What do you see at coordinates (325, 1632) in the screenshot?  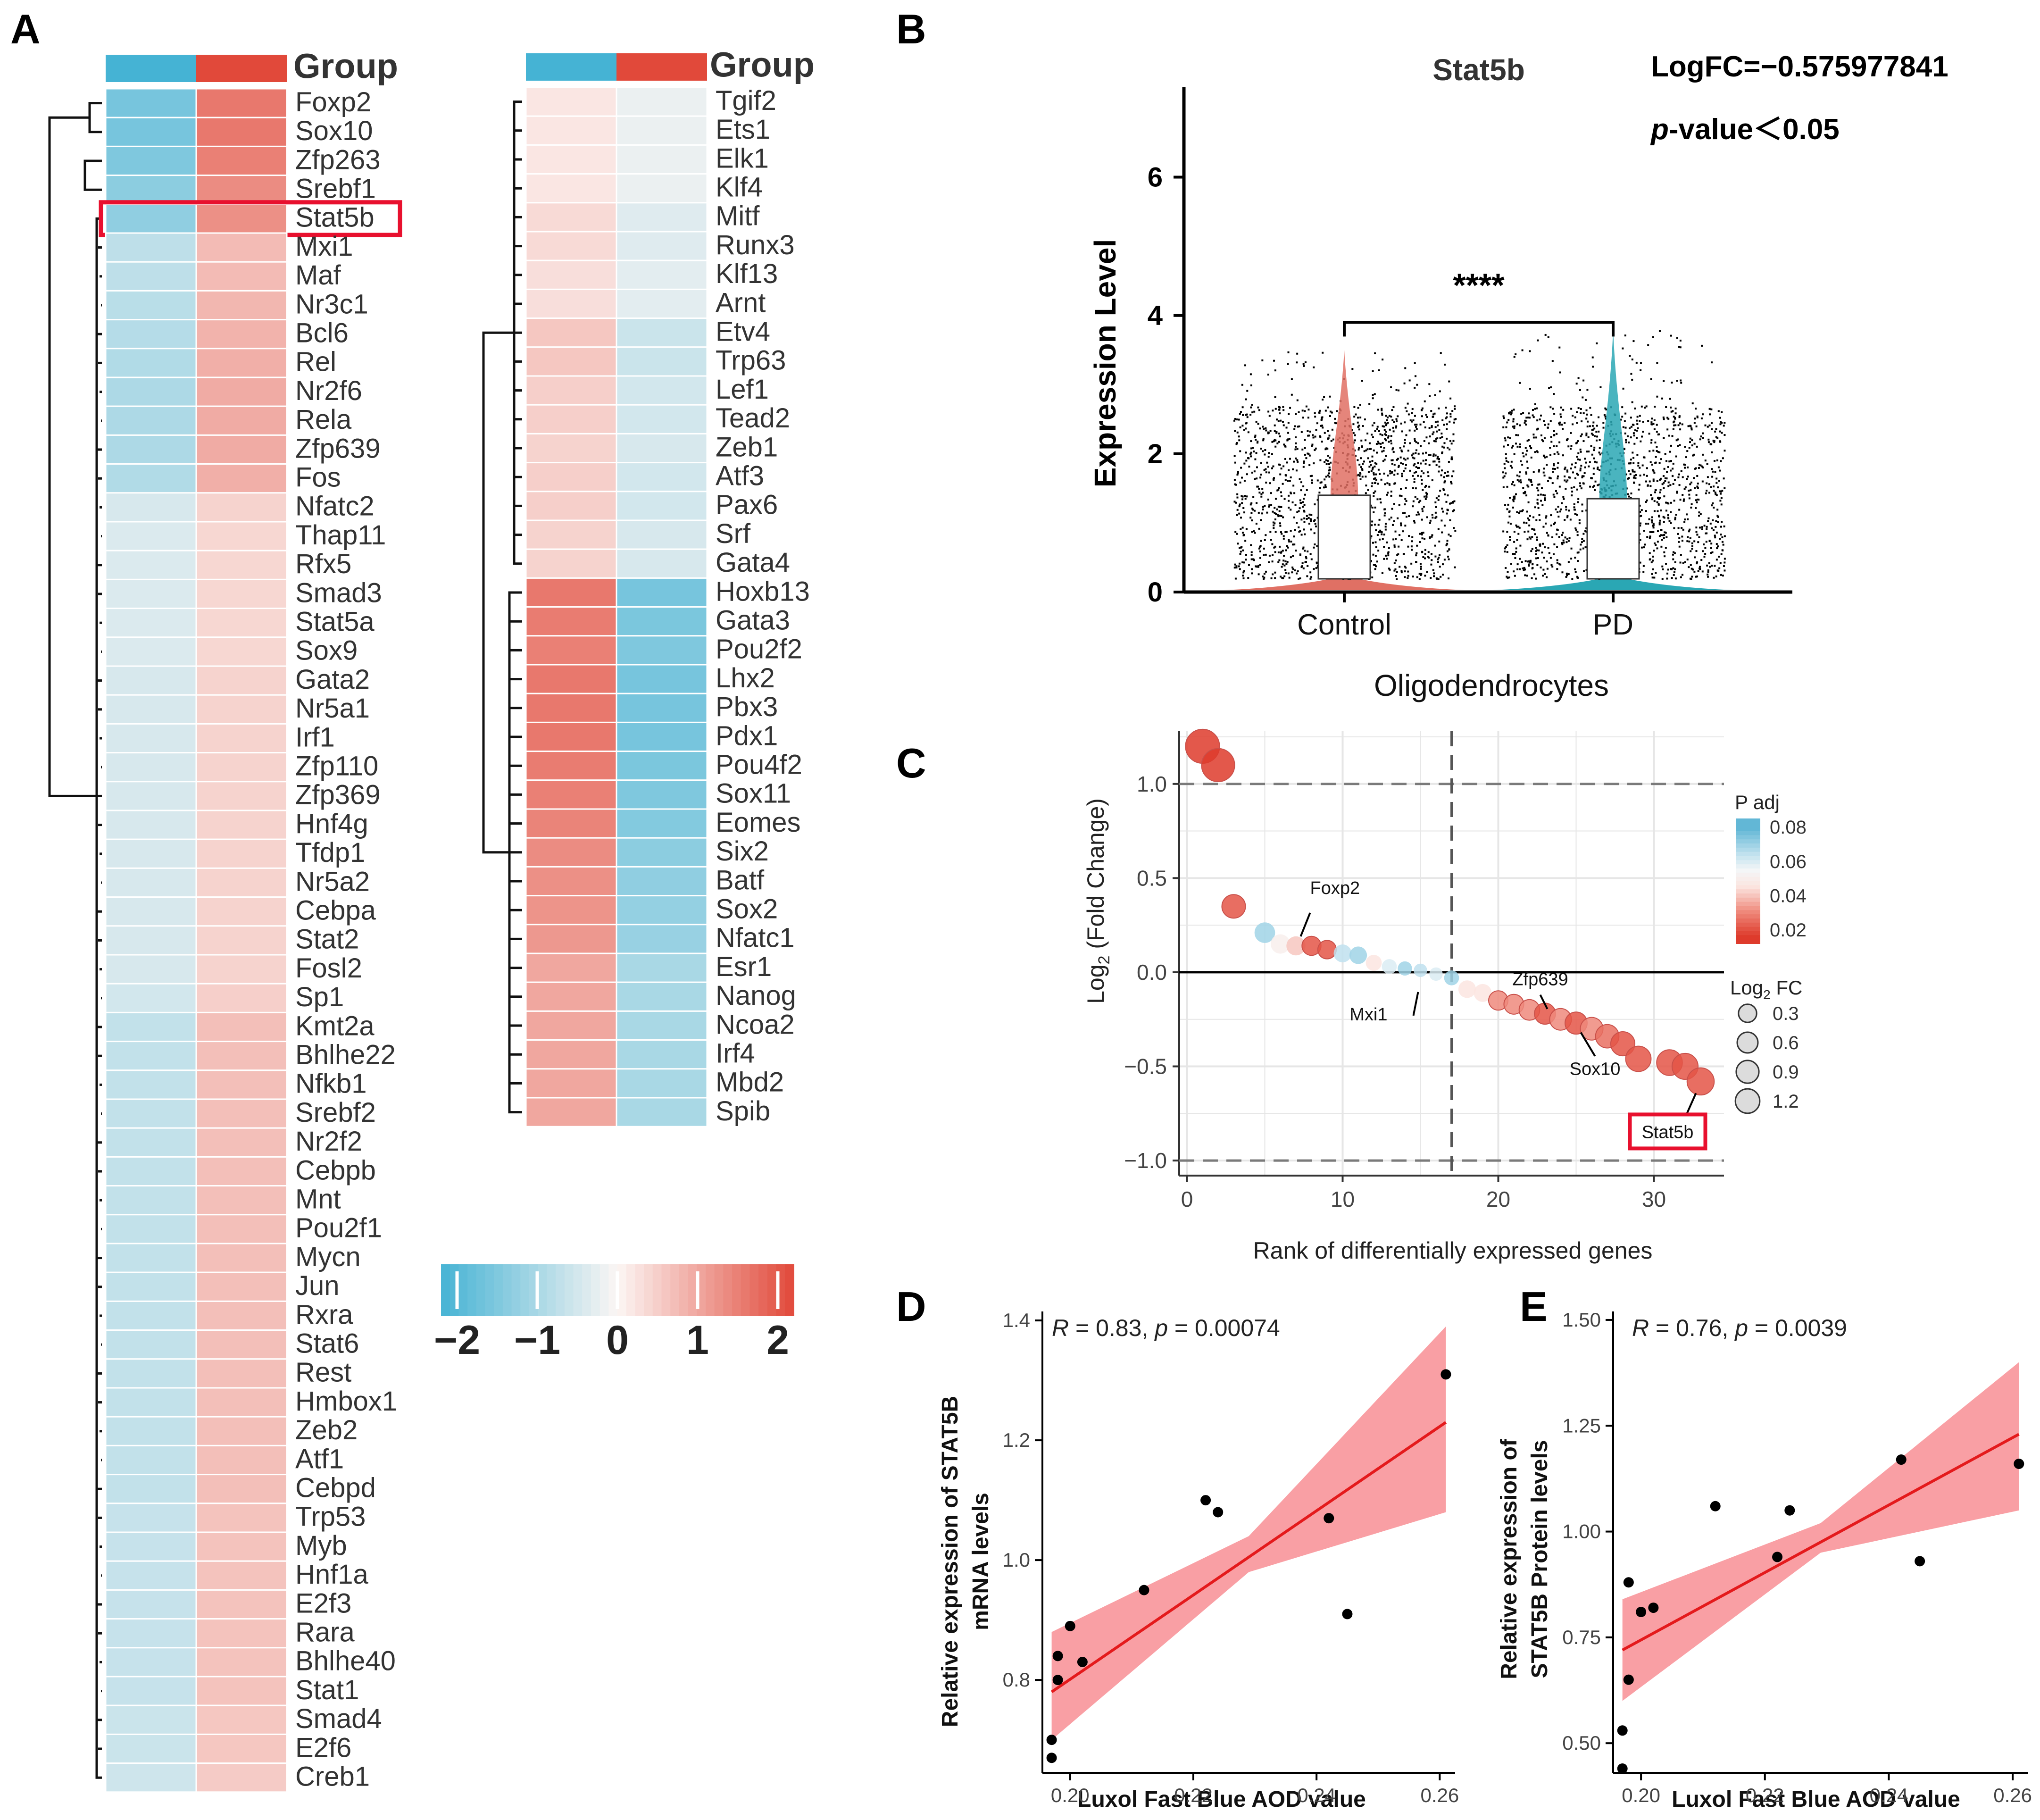 I see `gene-label: Rara` at bounding box center [325, 1632].